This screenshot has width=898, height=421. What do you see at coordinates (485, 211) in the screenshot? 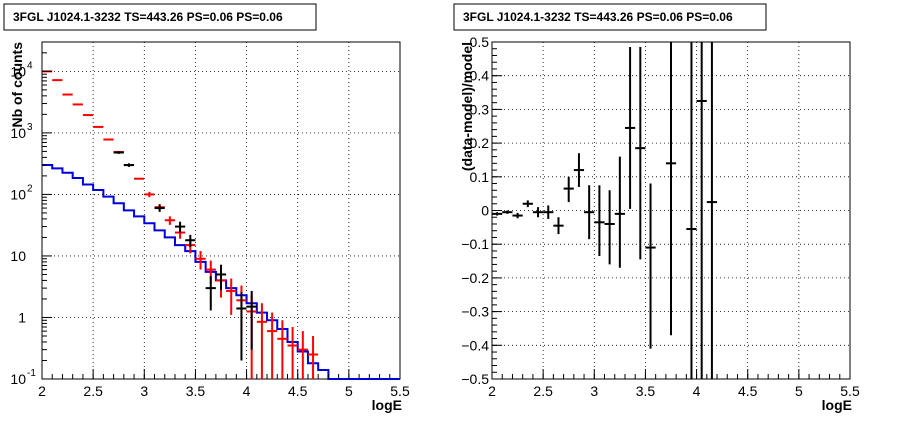
I see `y-tick-label: 0` at bounding box center [485, 211].